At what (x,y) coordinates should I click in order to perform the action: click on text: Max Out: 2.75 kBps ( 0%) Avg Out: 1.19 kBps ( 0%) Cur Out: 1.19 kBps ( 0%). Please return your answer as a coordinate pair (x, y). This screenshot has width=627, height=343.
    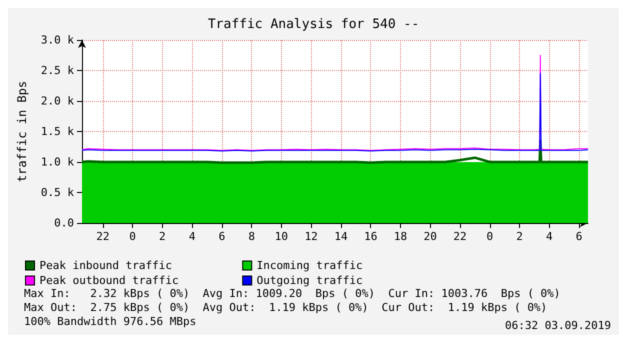
    Looking at the image, I should click on (286, 307).